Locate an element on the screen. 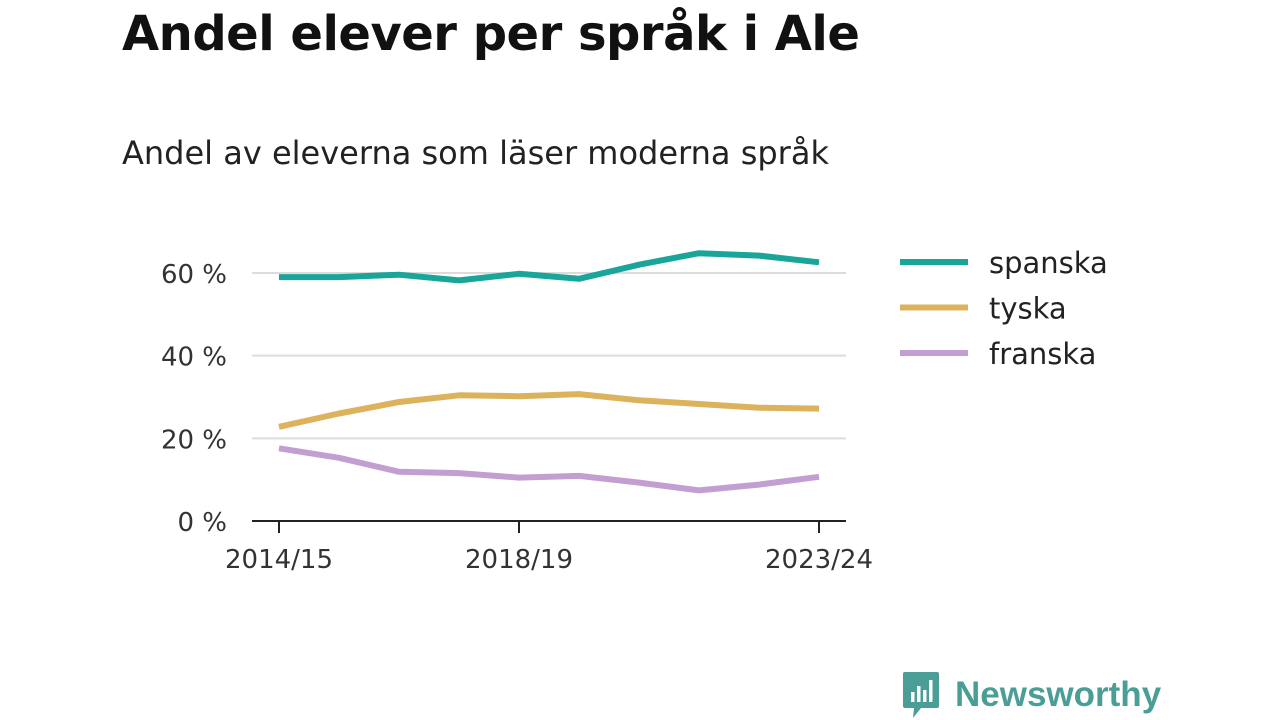 This screenshot has width=1280, height=720. legend-label-tyska: tyska is located at coordinates (1028, 309).